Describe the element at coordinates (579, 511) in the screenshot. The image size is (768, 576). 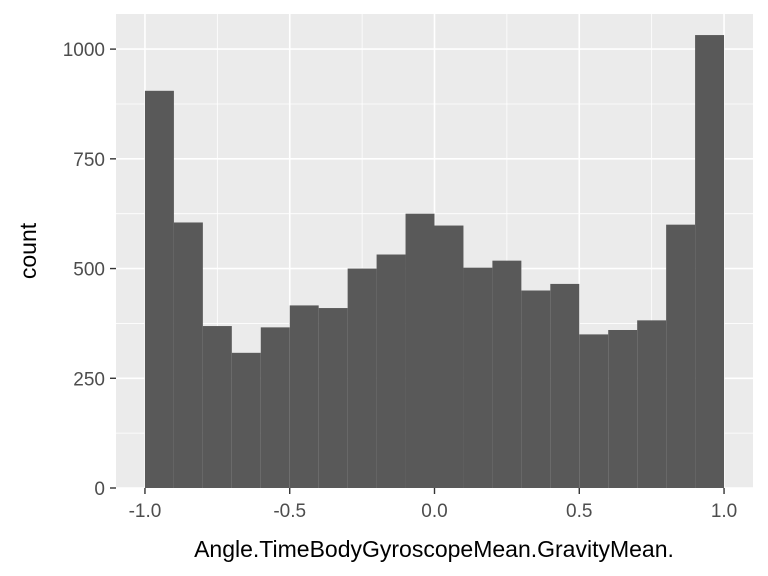
I see `x-tick-label: 0.5` at that location.